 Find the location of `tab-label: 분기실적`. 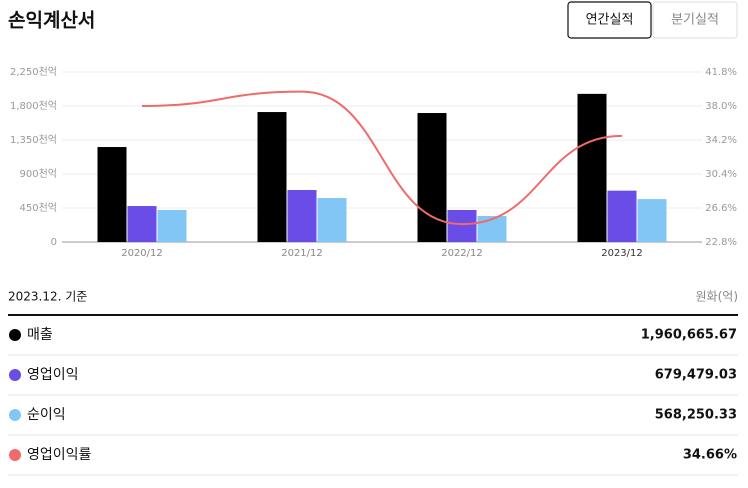

tab-label: 분기실적 is located at coordinates (695, 20).